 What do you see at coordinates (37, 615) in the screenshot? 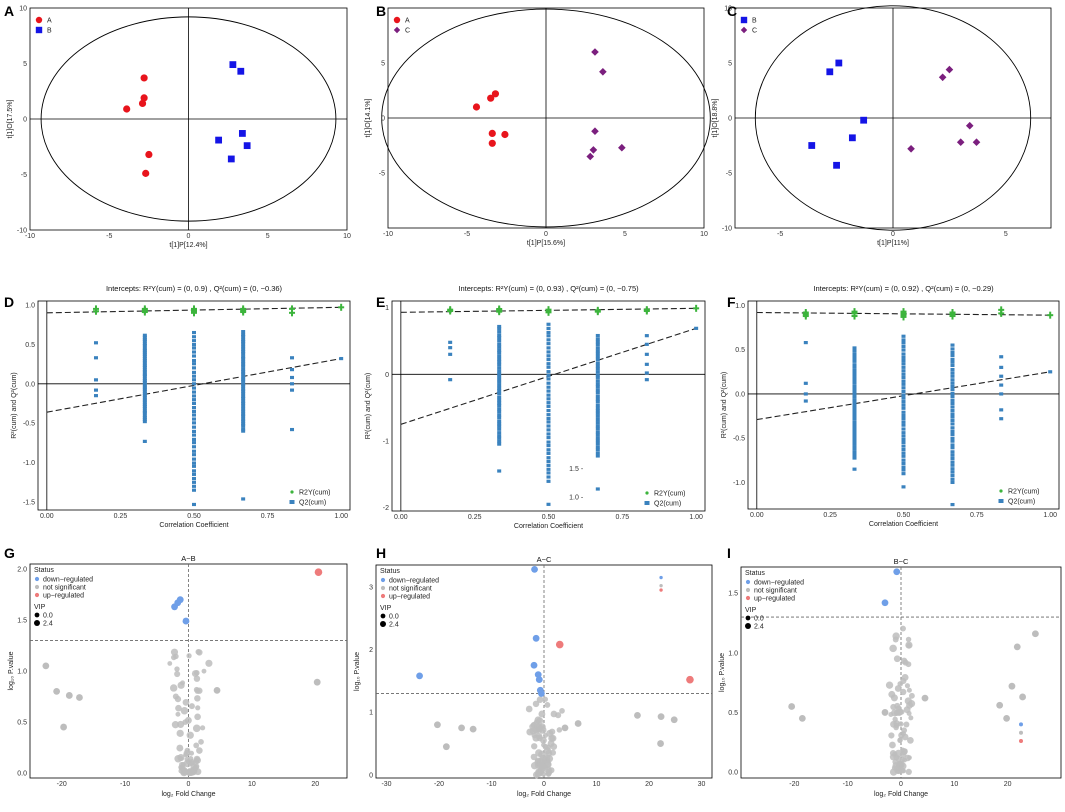
I see `legend-vip-marker` at bounding box center [37, 615].